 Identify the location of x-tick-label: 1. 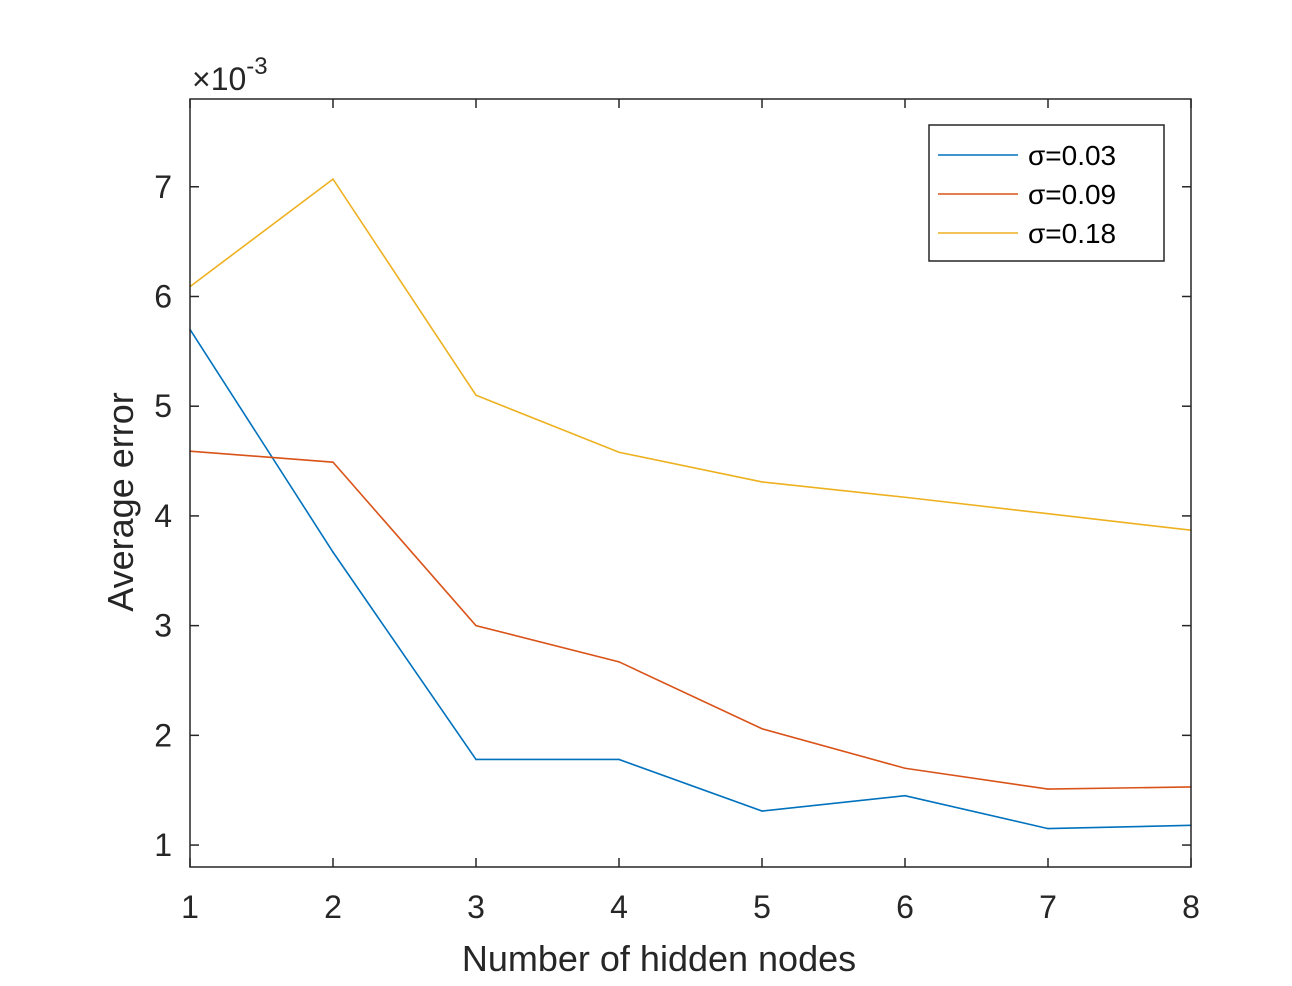
(190, 907).